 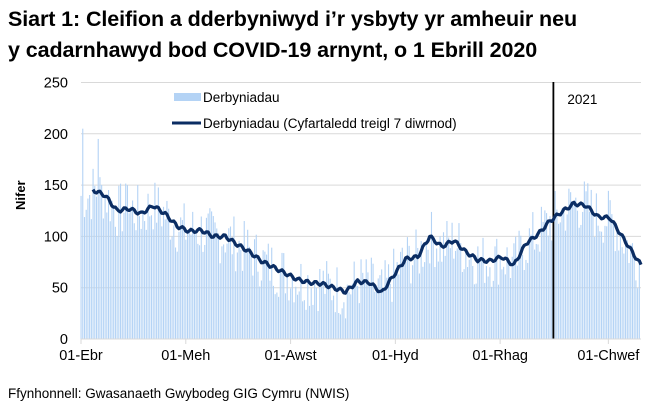 What do you see at coordinates (56, 212) in the screenshot?
I see `y-axis-ticks: 0 50 100 150 200 250` at bounding box center [56, 212].